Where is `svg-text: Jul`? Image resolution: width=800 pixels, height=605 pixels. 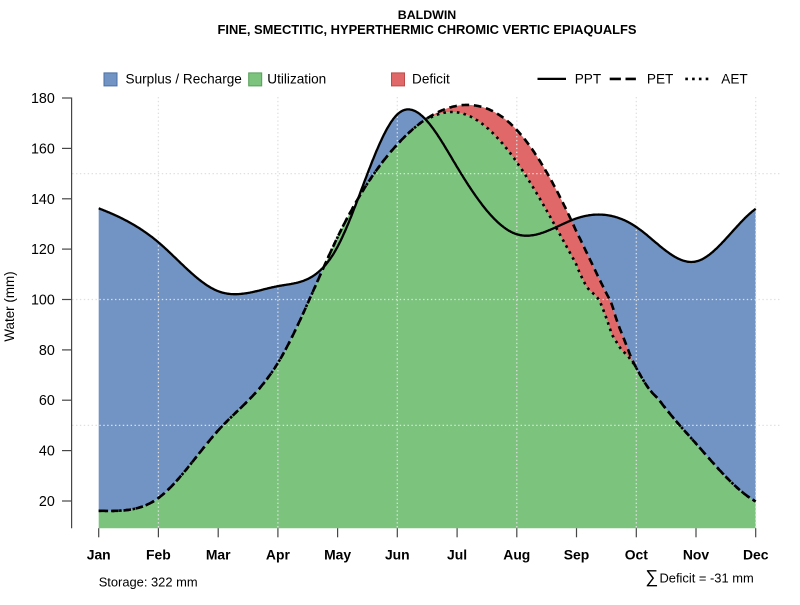
svg-text: Jul is located at coordinates (457, 554).